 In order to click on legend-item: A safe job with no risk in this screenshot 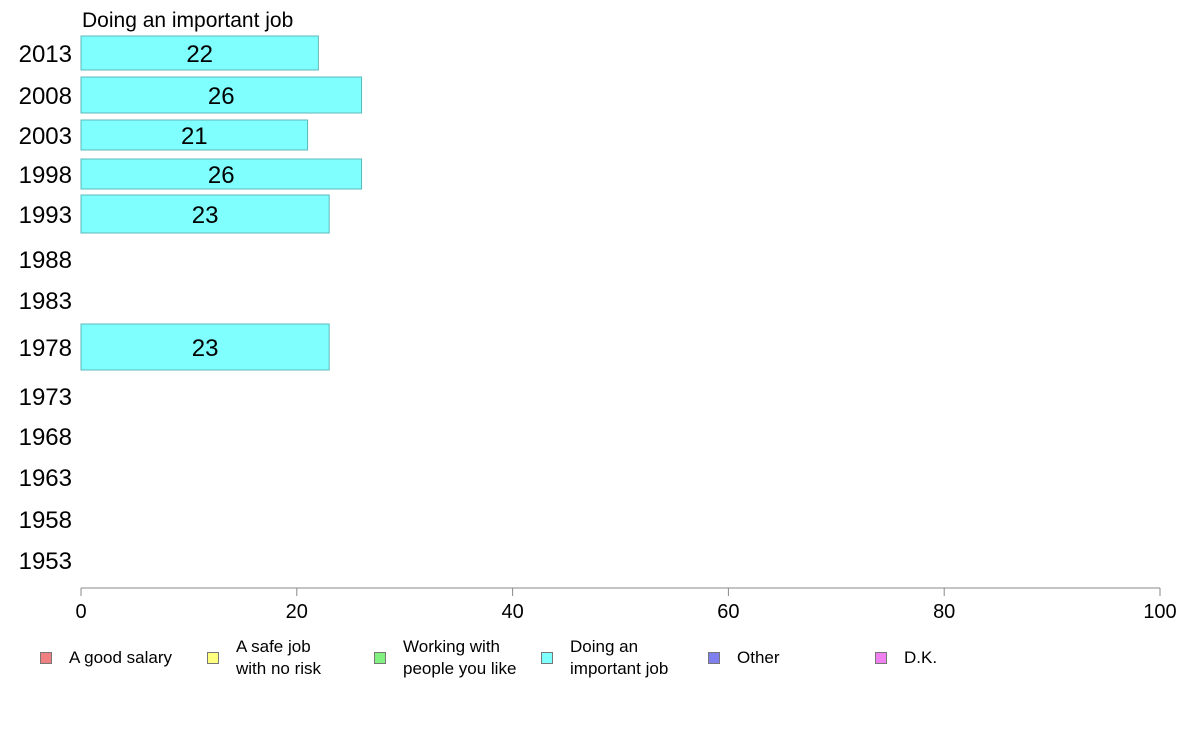, I will do `click(264, 658)`.